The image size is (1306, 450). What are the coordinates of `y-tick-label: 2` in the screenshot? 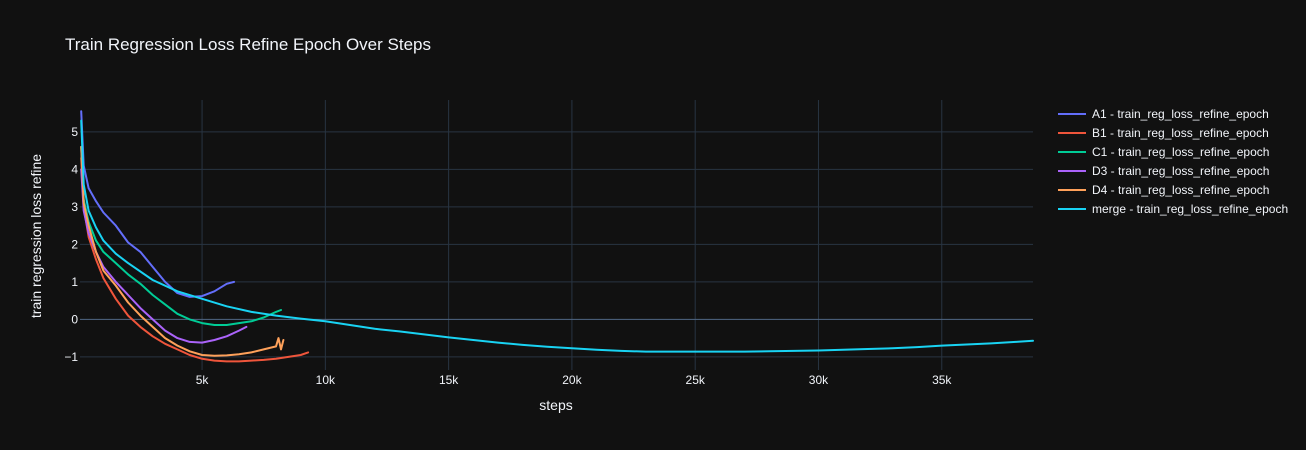 It's located at (74, 244).